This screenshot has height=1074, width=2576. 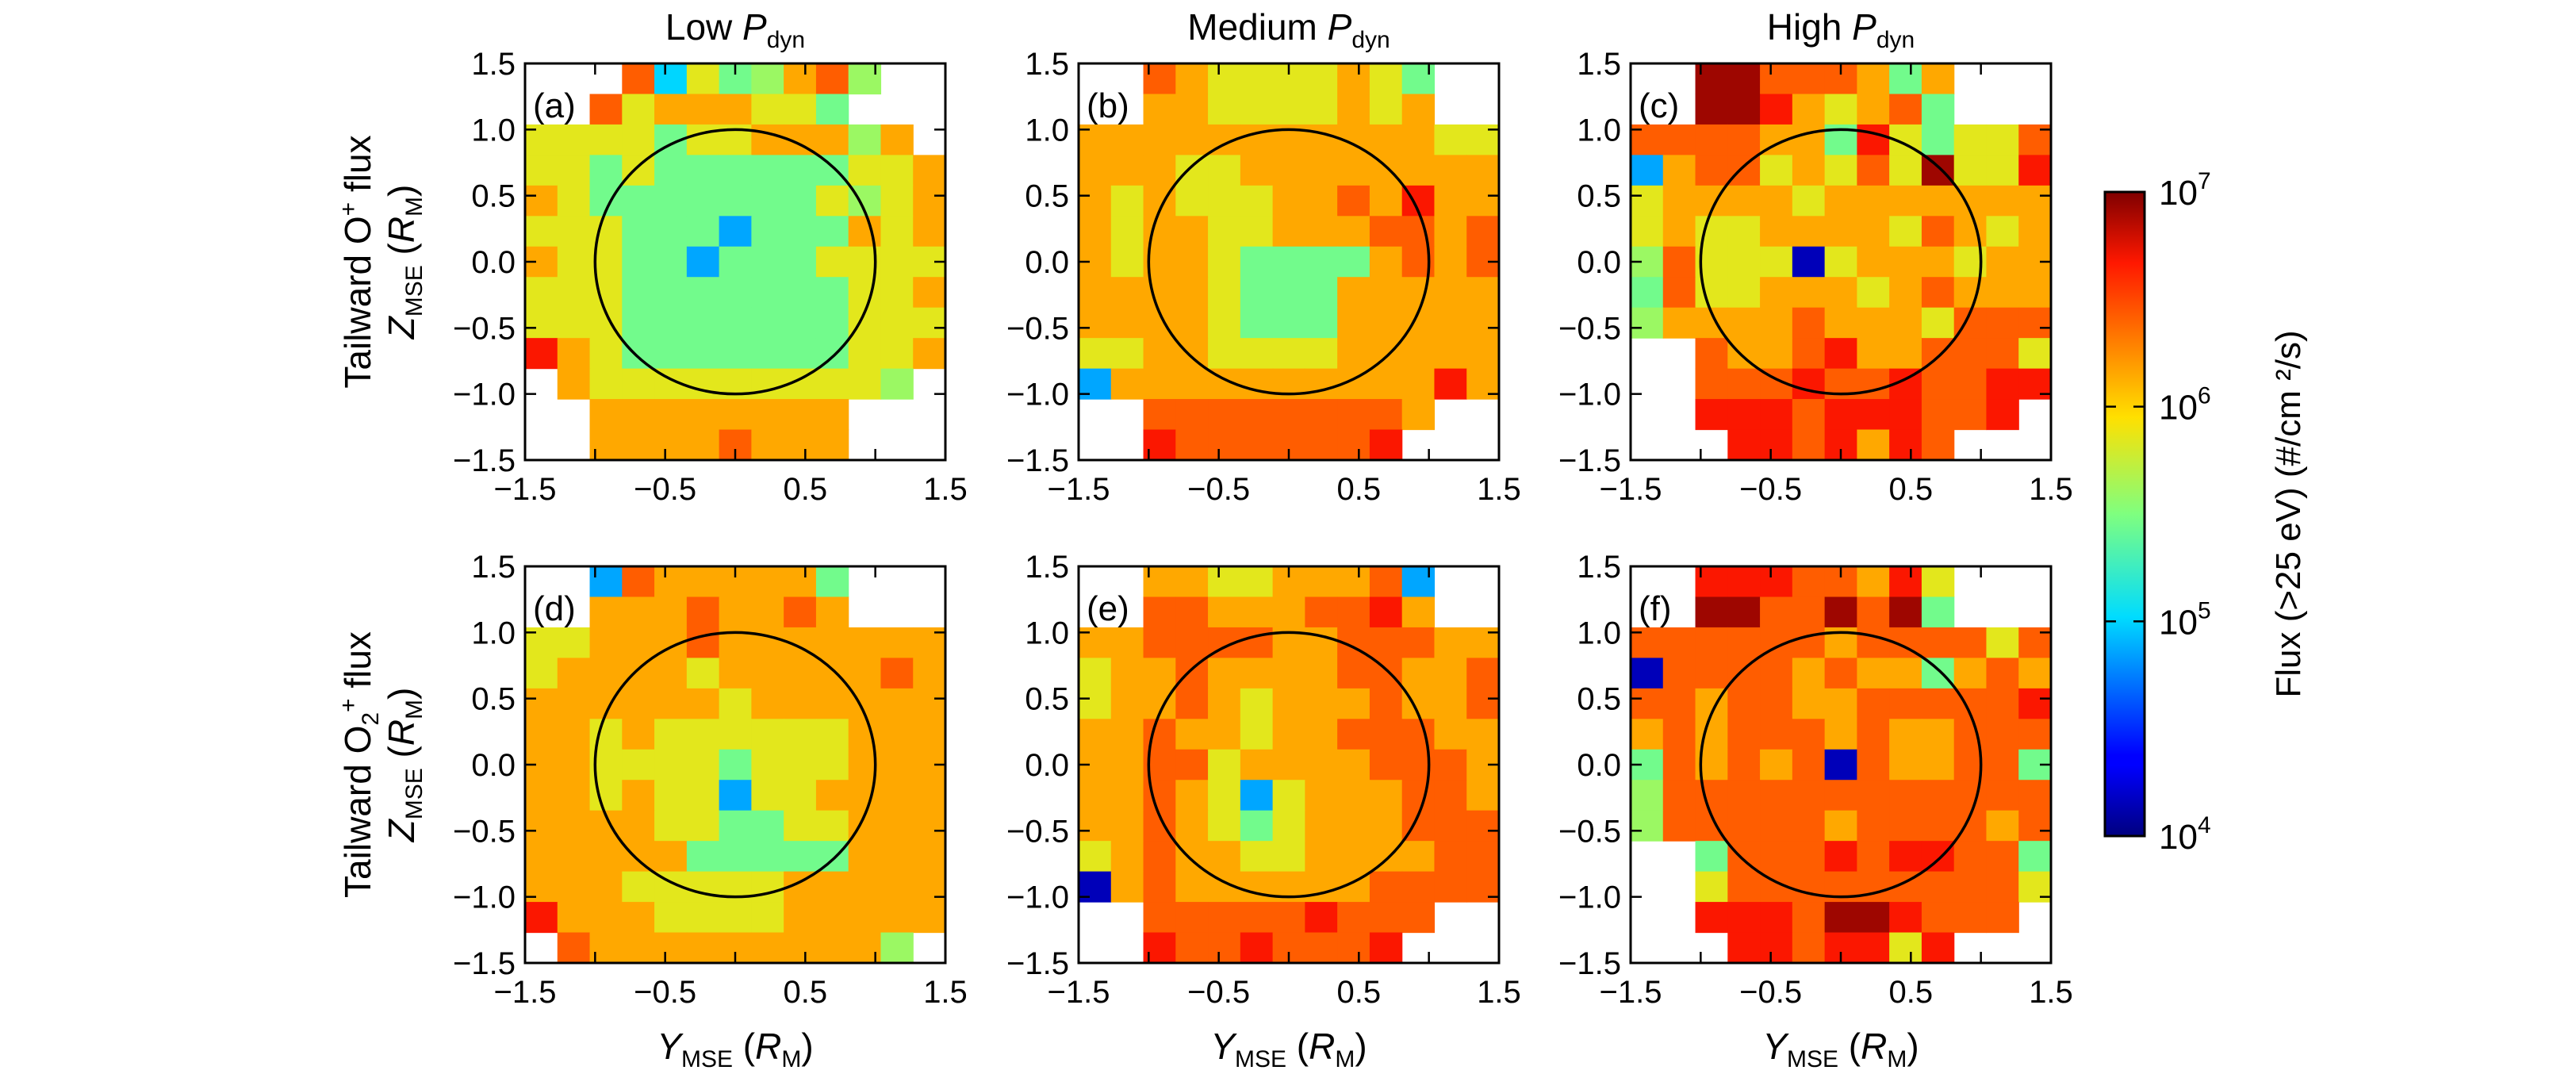 What do you see at coordinates (1047, 699) in the screenshot?
I see `y-tick-label: 0.5` at bounding box center [1047, 699].